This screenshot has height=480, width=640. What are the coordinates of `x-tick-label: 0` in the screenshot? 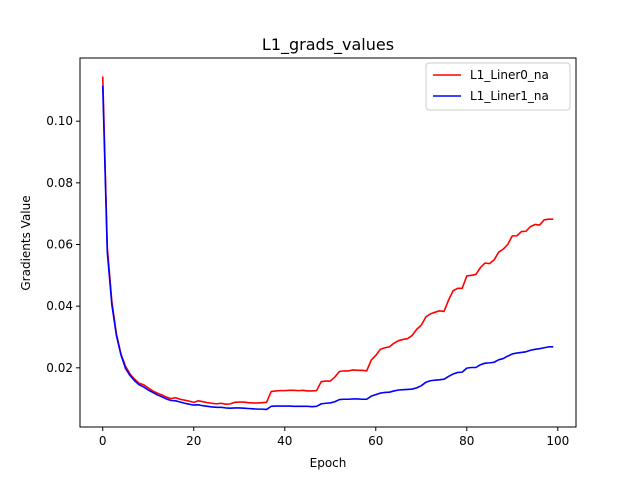 It's located at (103, 441).